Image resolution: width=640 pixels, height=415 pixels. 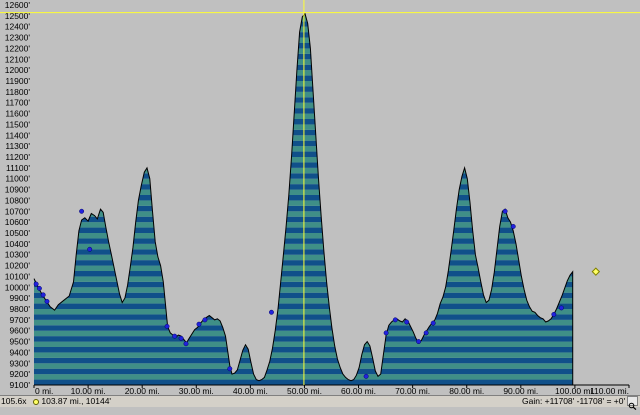 I want to click on y-tick-label: 12200', so click(x=18, y=48).